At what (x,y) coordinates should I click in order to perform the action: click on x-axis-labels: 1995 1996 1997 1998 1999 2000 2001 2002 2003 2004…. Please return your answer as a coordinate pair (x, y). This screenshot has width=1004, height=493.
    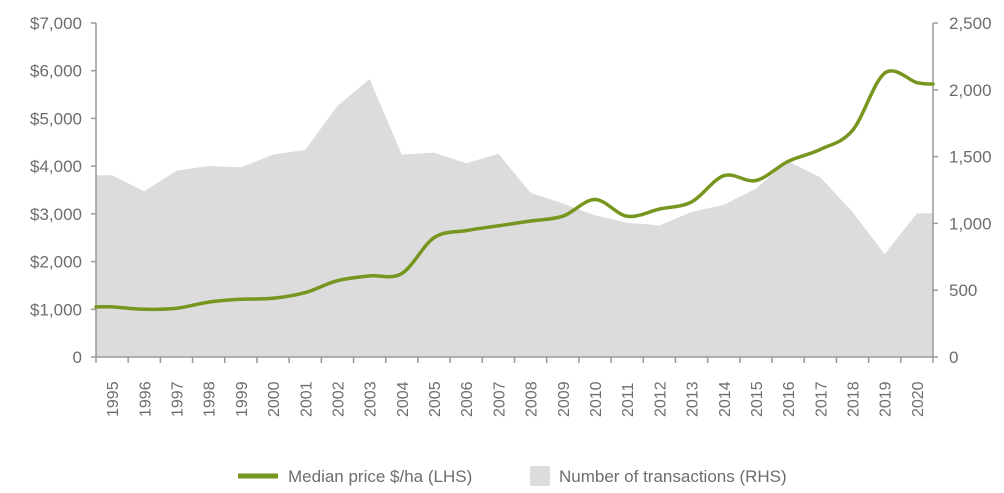
    Looking at the image, I should click on (516, 399).